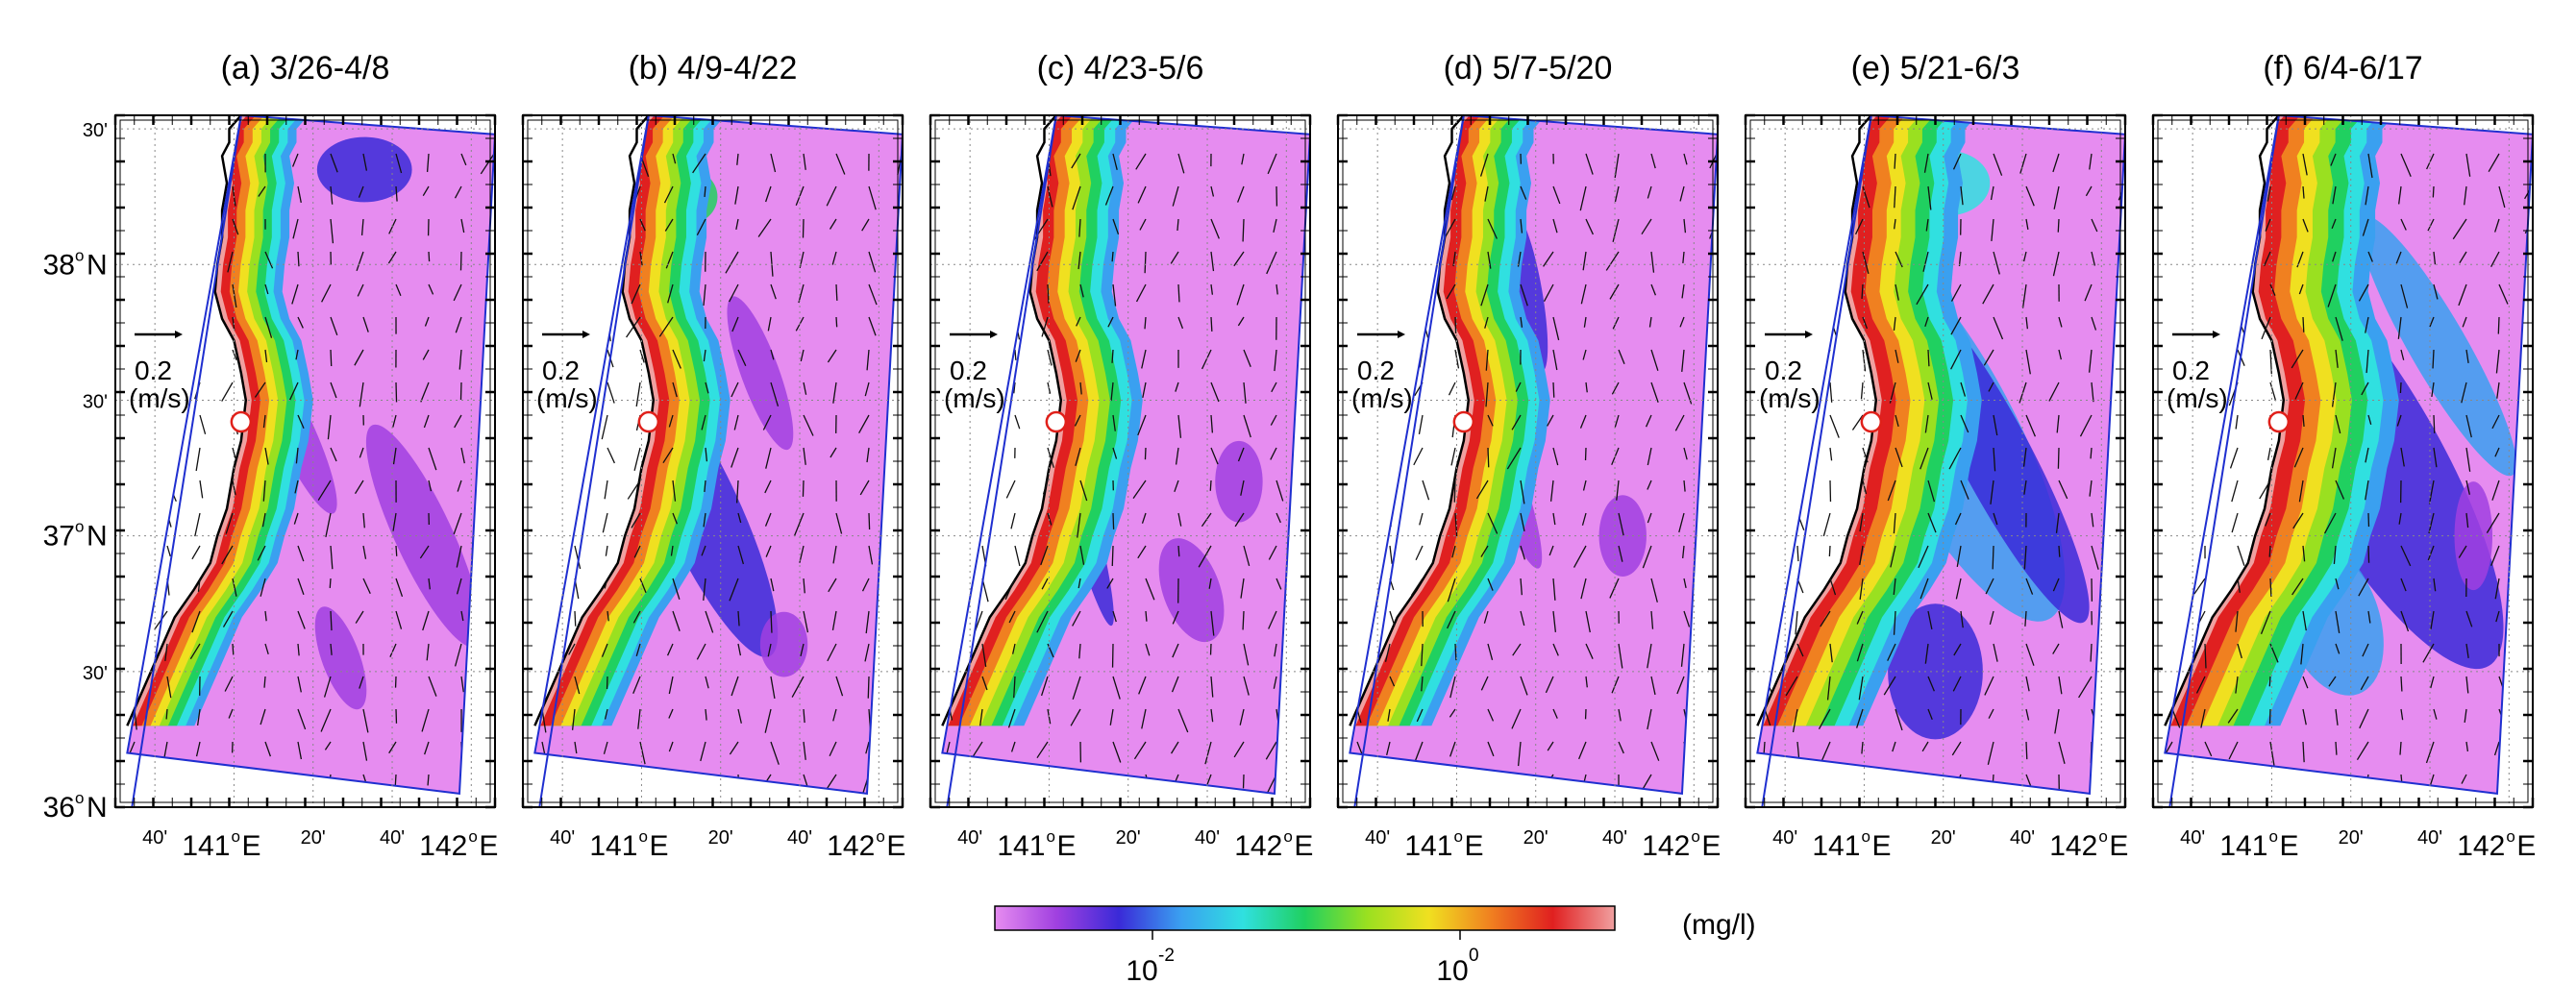  I want to click on station-marker, so click(2279, 422).